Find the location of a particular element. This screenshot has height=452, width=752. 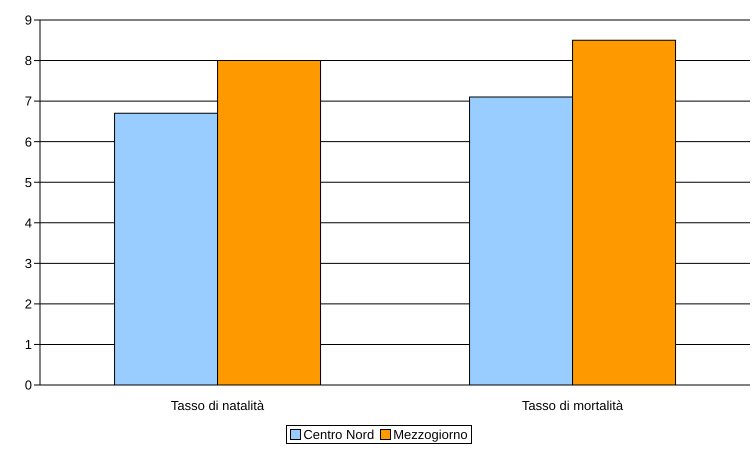

y-tick-label: 4 is located at coordinates (28, 222).